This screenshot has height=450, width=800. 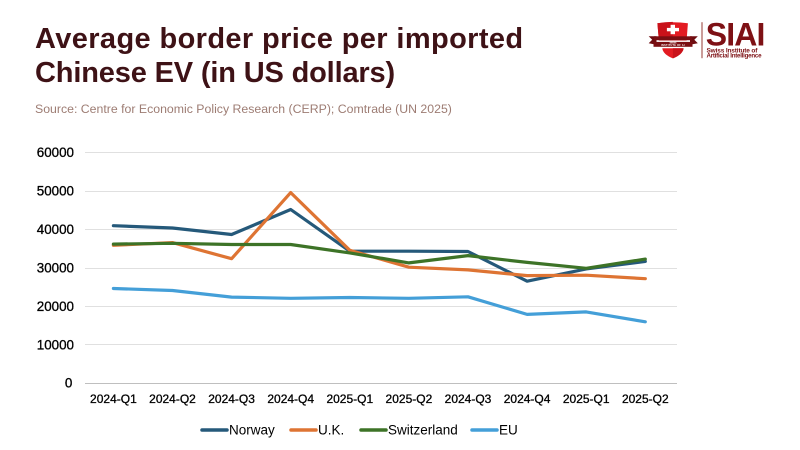 What do you see at coordinates (172, 399) in the screenshot?
I see `svg-text: 2024-Q2` at bounding box center [172, 399].